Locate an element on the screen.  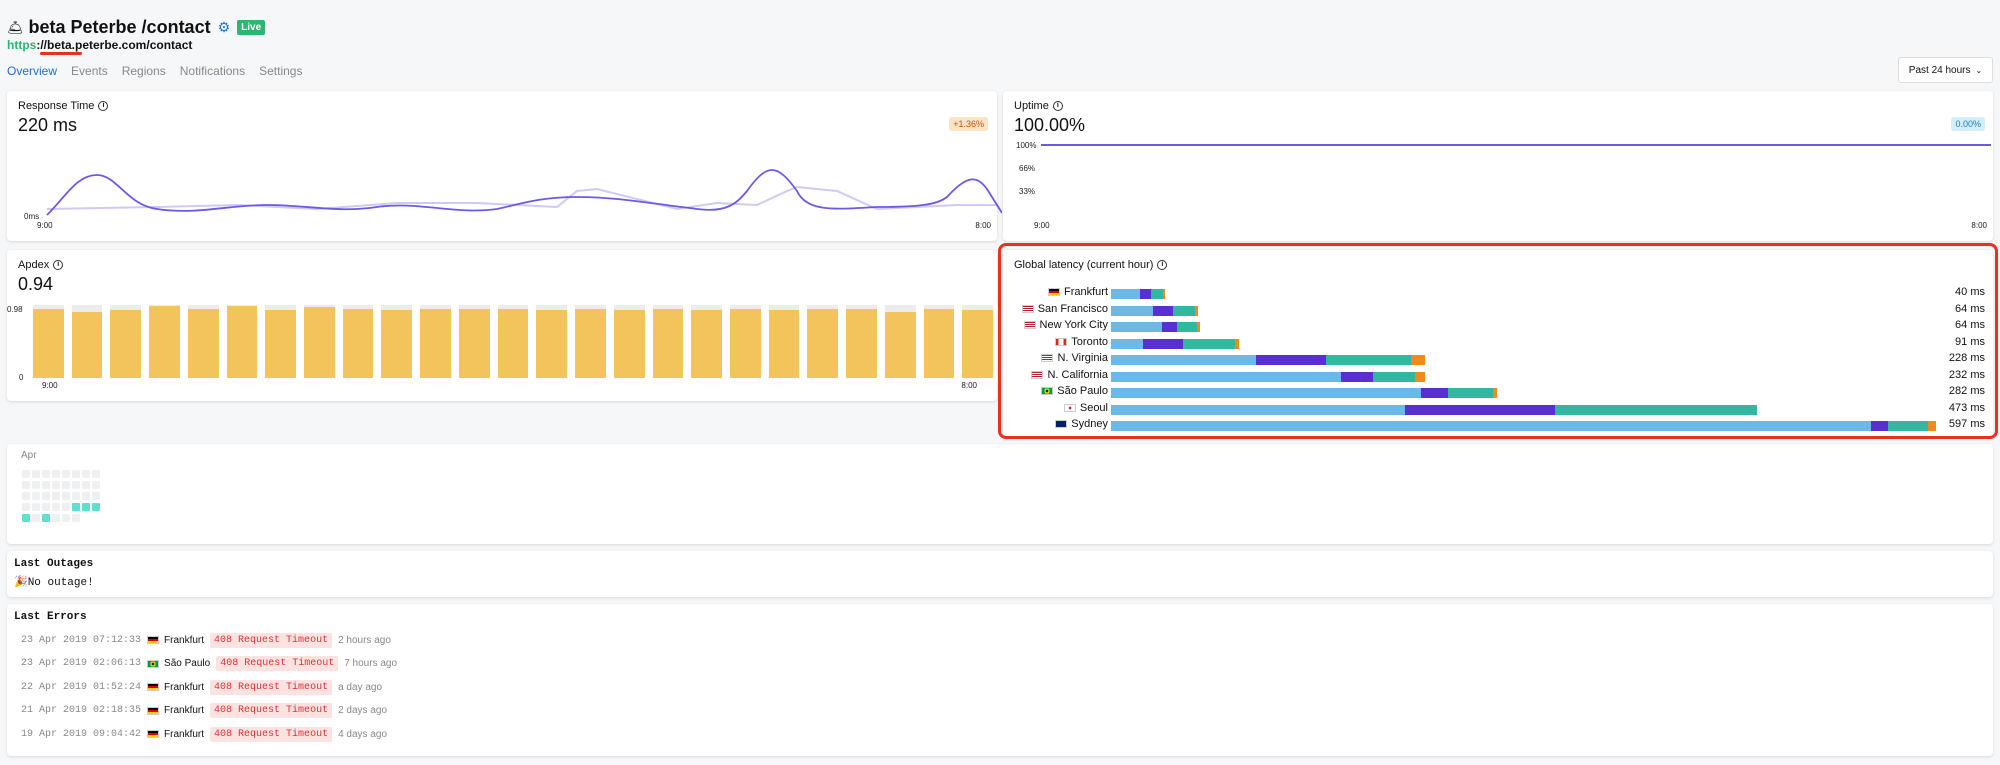
tab-regions: Regions is located at coordinates (143, 71).